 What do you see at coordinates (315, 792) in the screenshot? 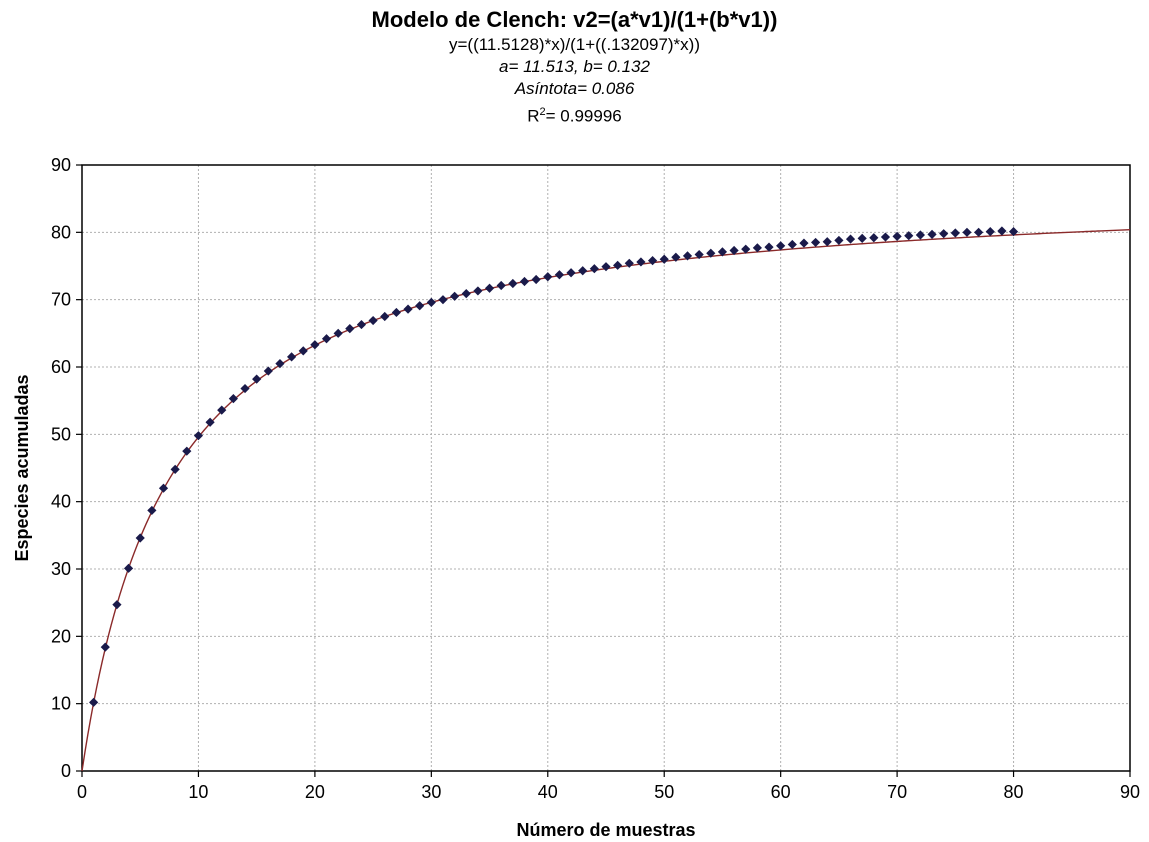
I see `x-tick-label: 20` at bounding box center [315, 792].